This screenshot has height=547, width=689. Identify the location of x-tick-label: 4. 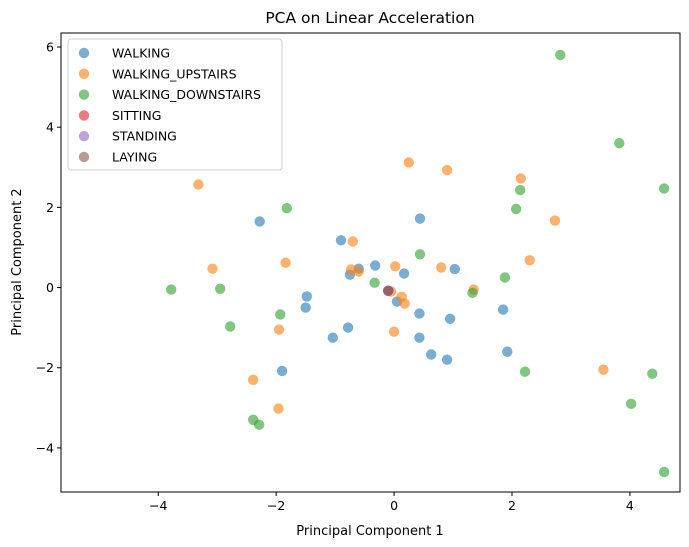
(630, 505).